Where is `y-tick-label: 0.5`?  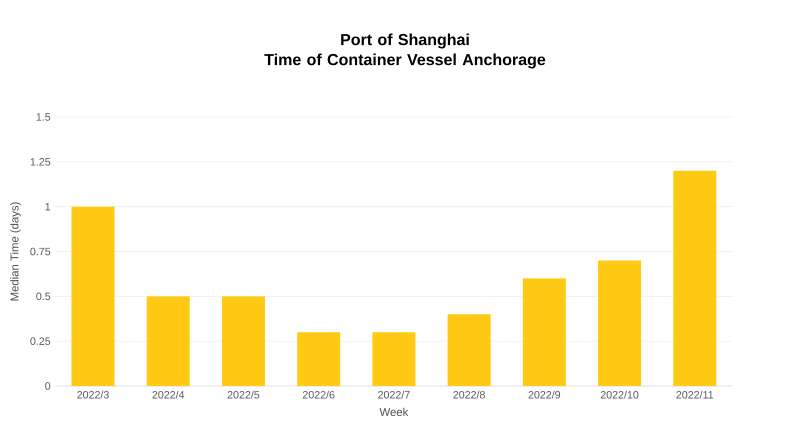
y-tick-label: 0.5 is located at coordinates (43, 296).